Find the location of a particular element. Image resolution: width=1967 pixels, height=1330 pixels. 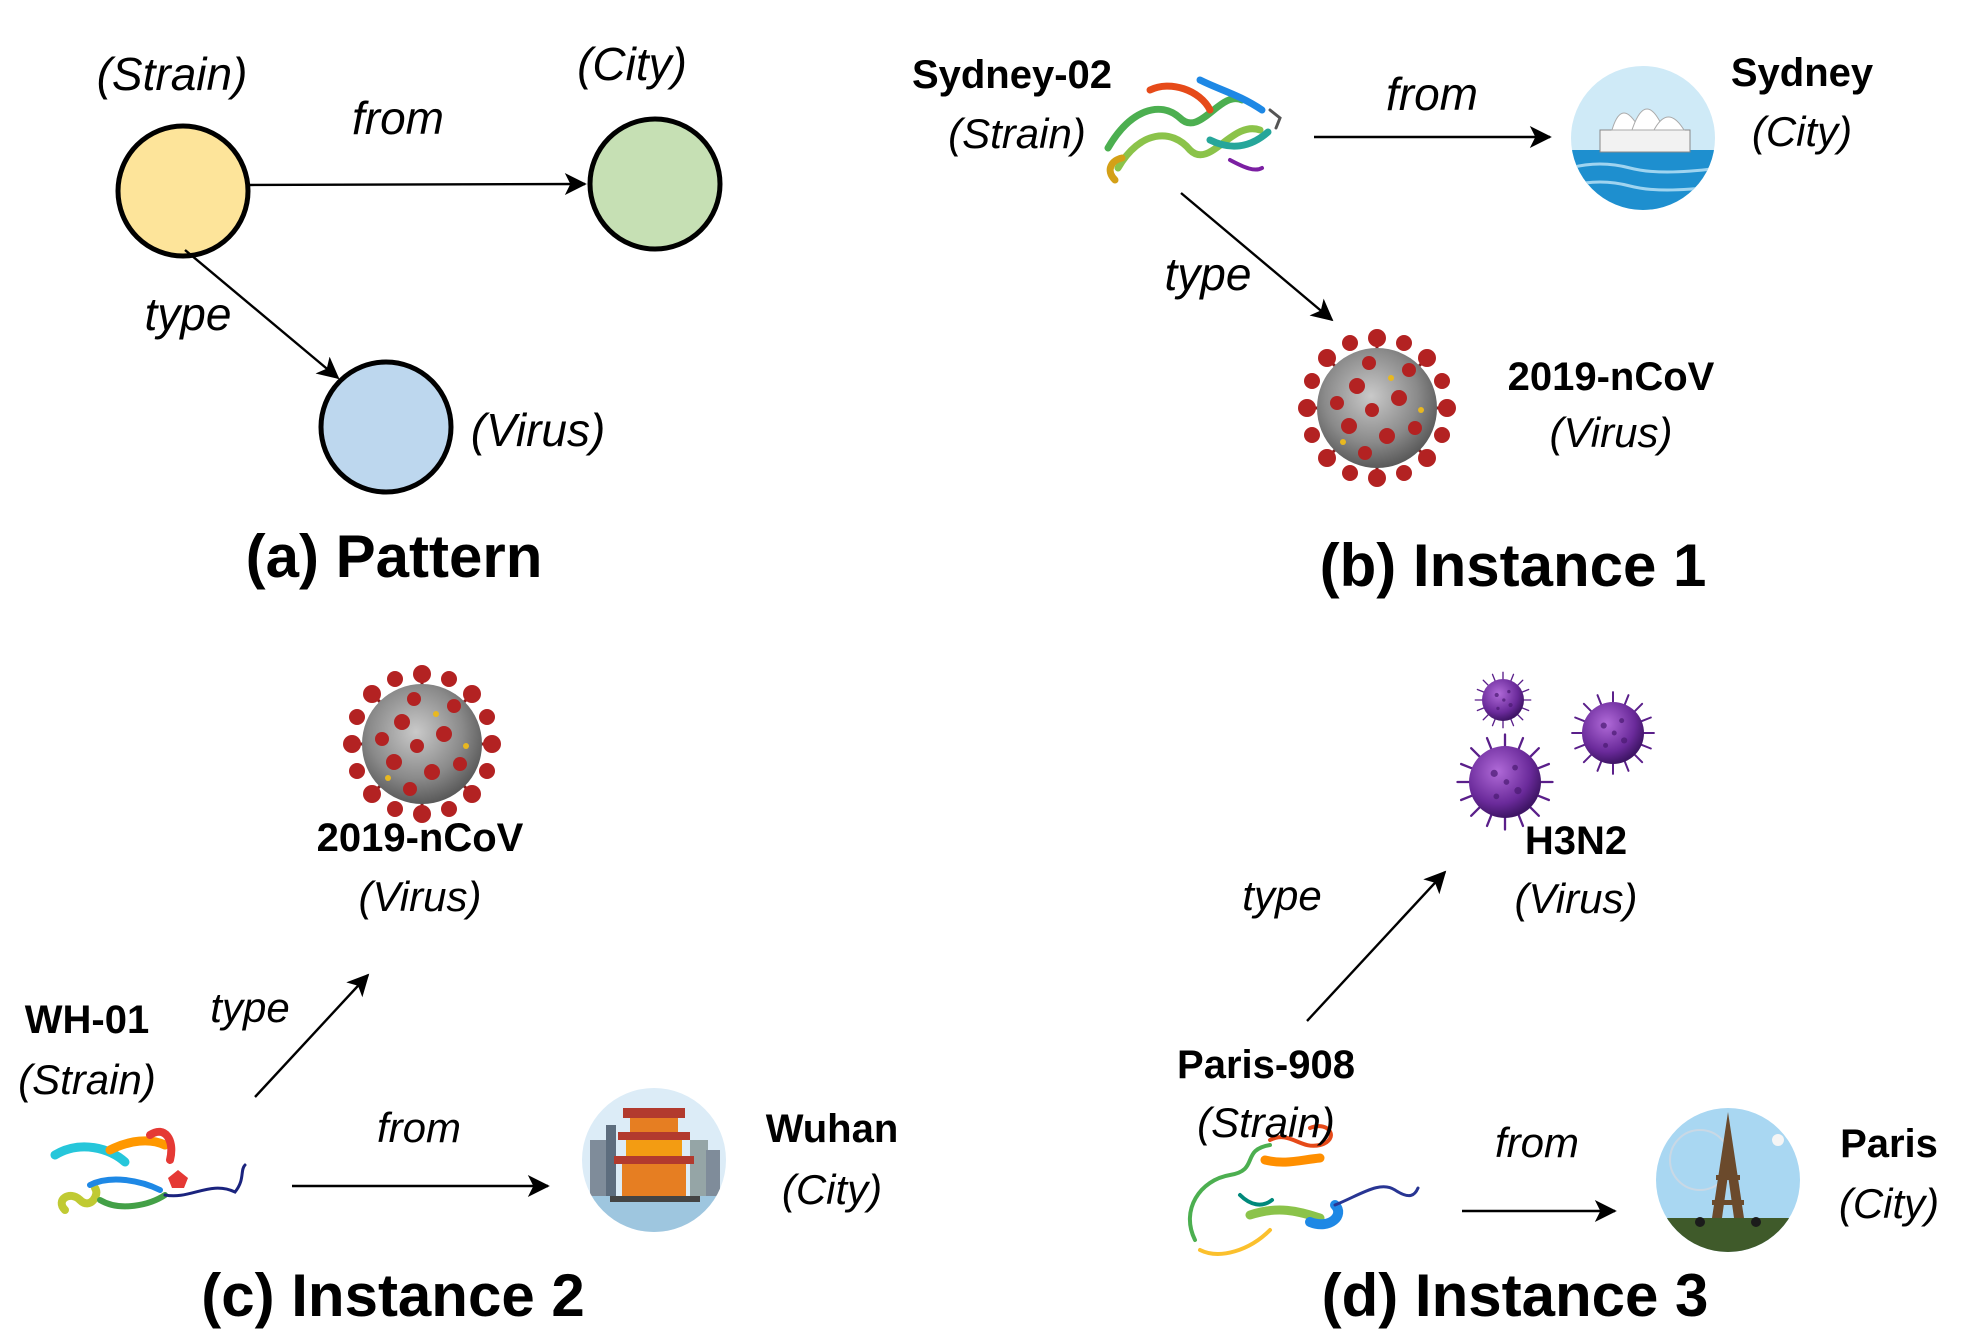

strain-name: Sydney-02 is located at coordinates (1012, 75).